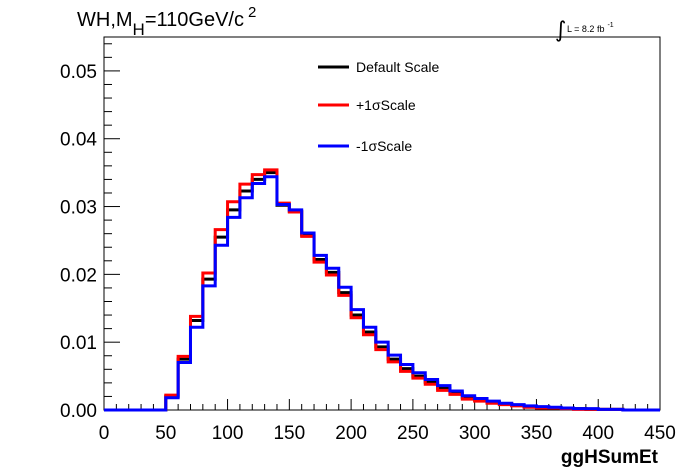 The height and width of the screenshot is (472, 696). Describe the element at coordinates (194, 20) in the screenshot. I see `title-rest: =110GeV/c` at that location.